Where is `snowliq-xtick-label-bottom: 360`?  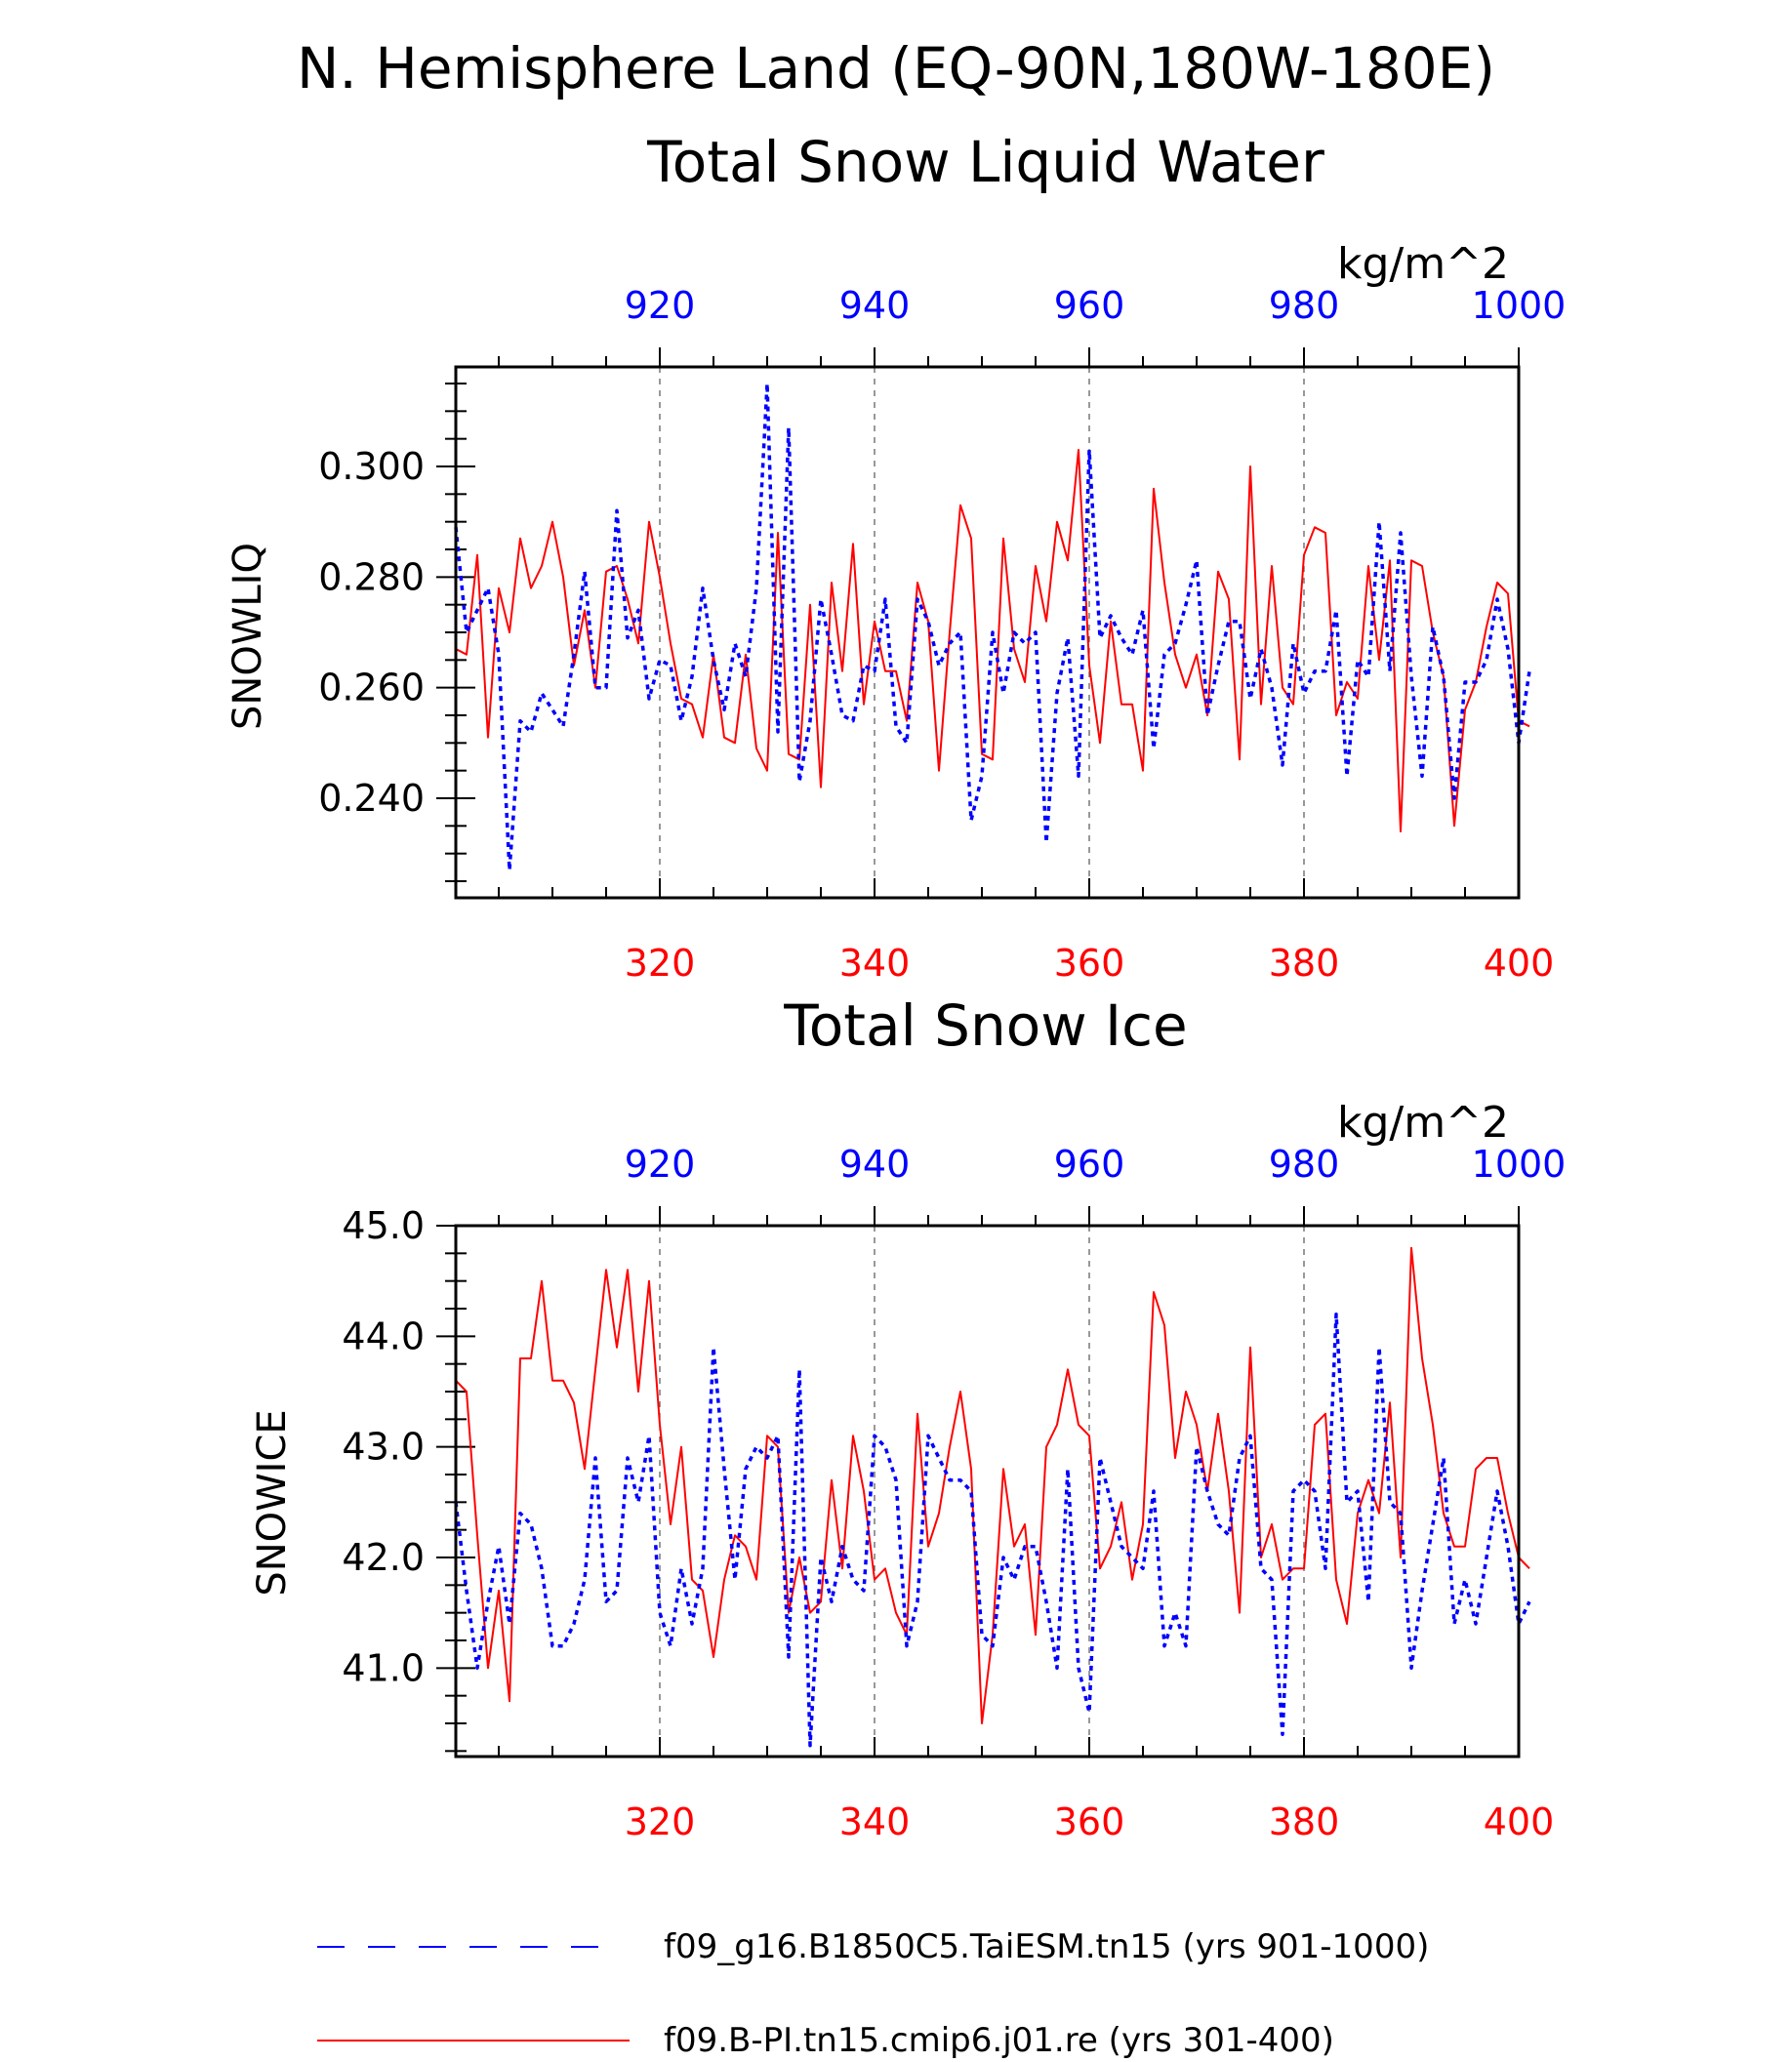 snowliq-xtick-label-bottom: 360 is located at coordinates (1089, 963).